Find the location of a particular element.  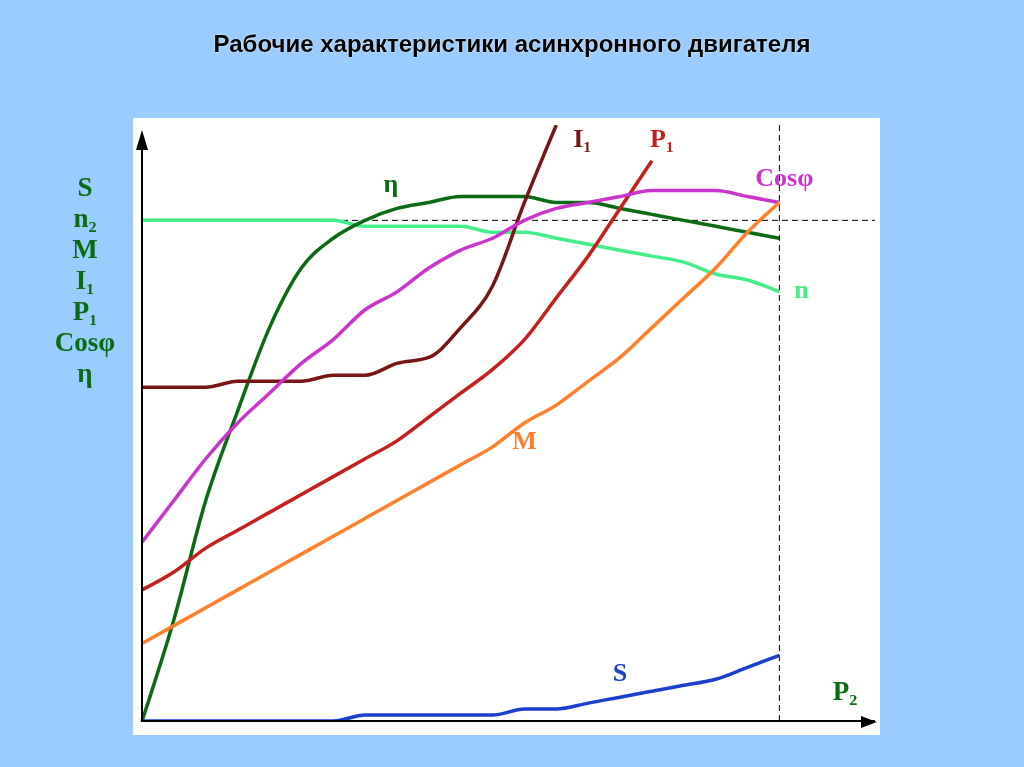

series-label: Cosφ is located at coordinates (784, 178).